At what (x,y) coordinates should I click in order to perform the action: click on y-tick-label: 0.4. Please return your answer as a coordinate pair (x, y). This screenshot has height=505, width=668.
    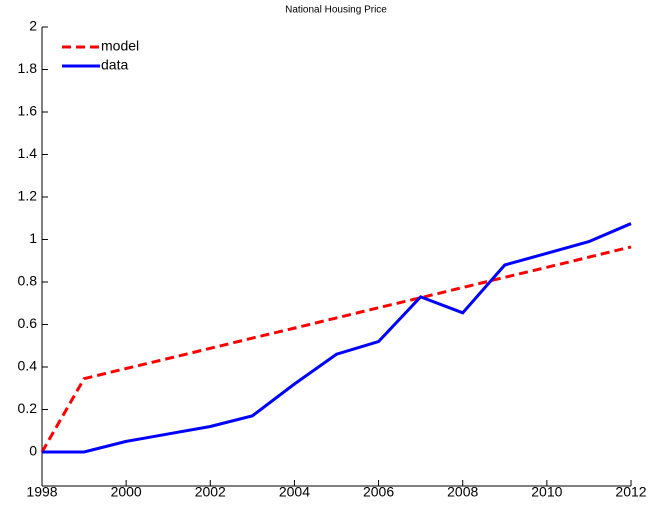
    Looking at the image, I should click on (28, 366).